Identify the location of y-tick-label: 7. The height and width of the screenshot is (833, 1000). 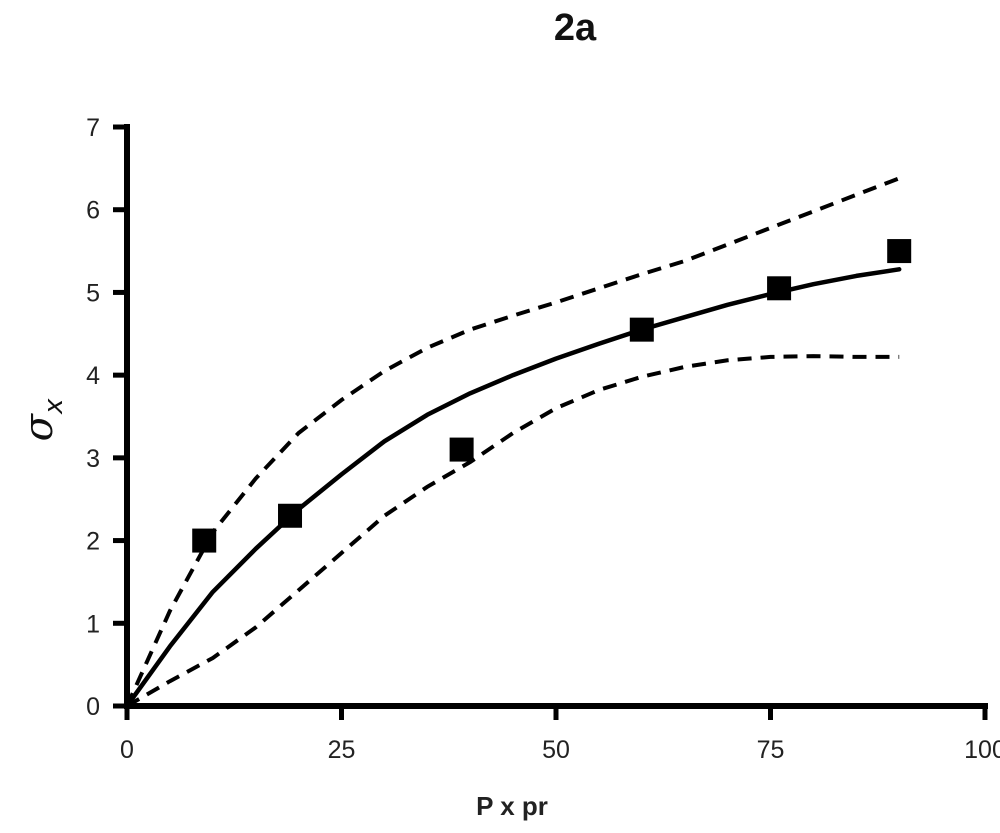
(93, 128).